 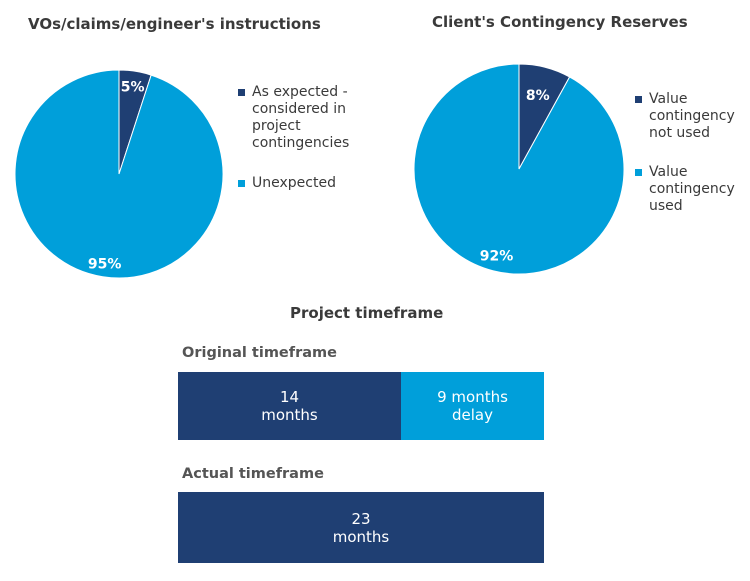 What do you see at coordinates (253, 474) in the screenshot?
I see `actual-timeframe-label: Actual timeframe` at bounding box center [253, 474].